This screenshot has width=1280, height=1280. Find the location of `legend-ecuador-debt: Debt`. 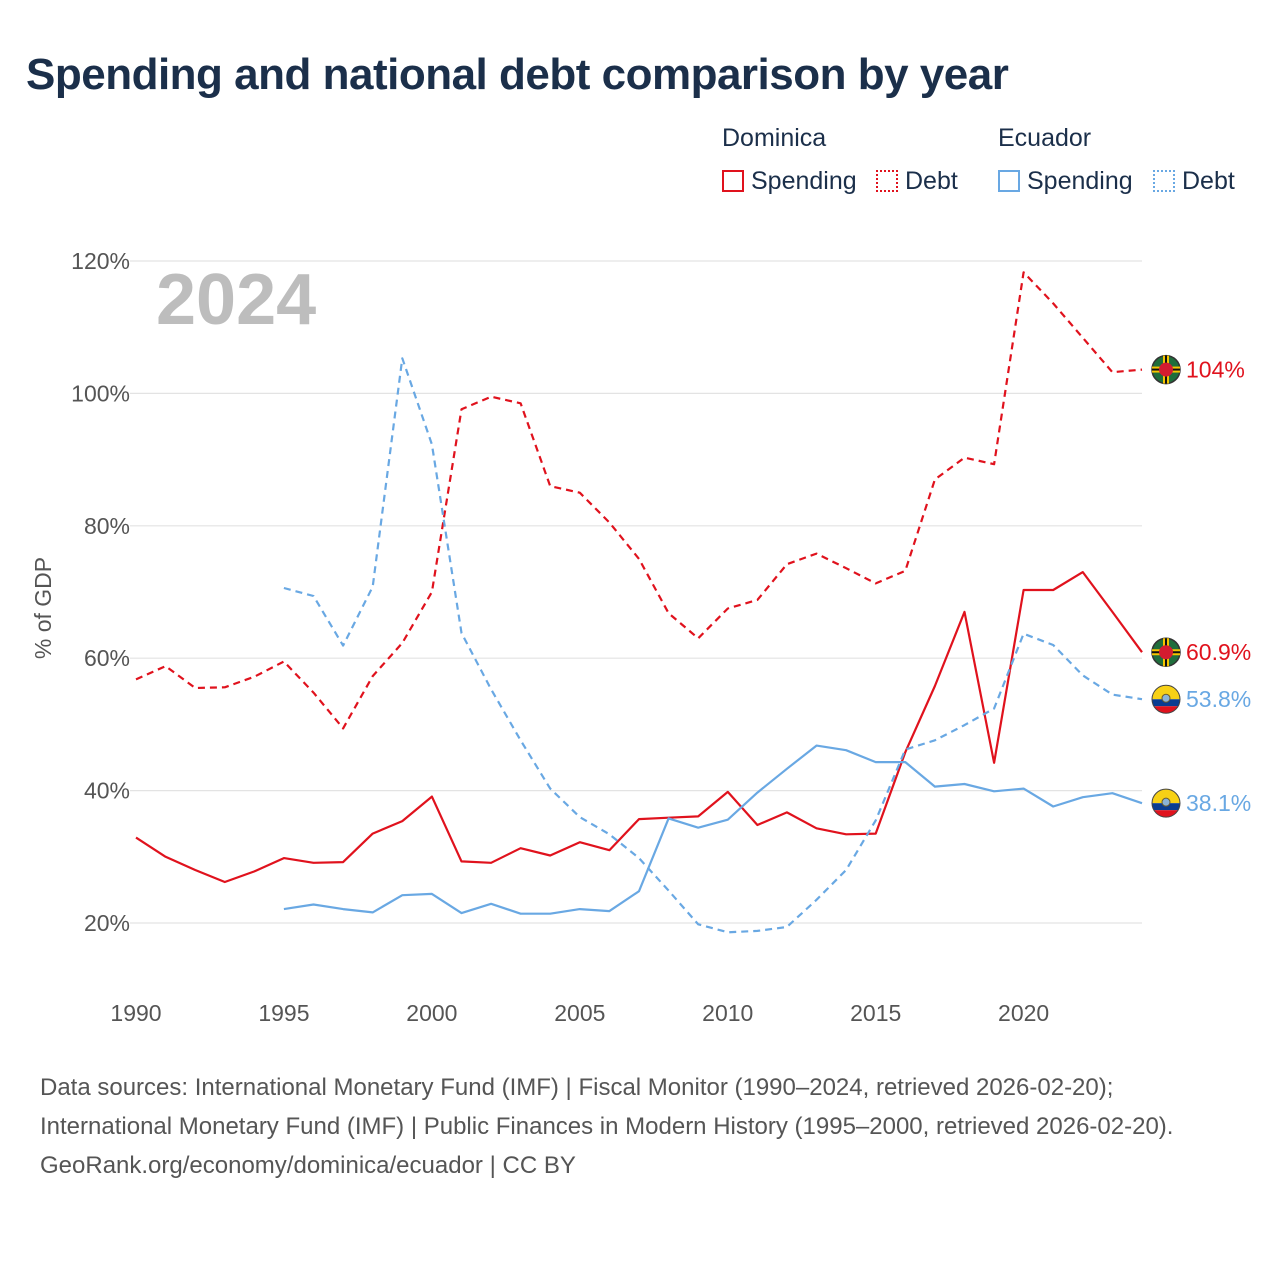

legend-ecuador-debt: Debt is located at coordinates (1194, 181).